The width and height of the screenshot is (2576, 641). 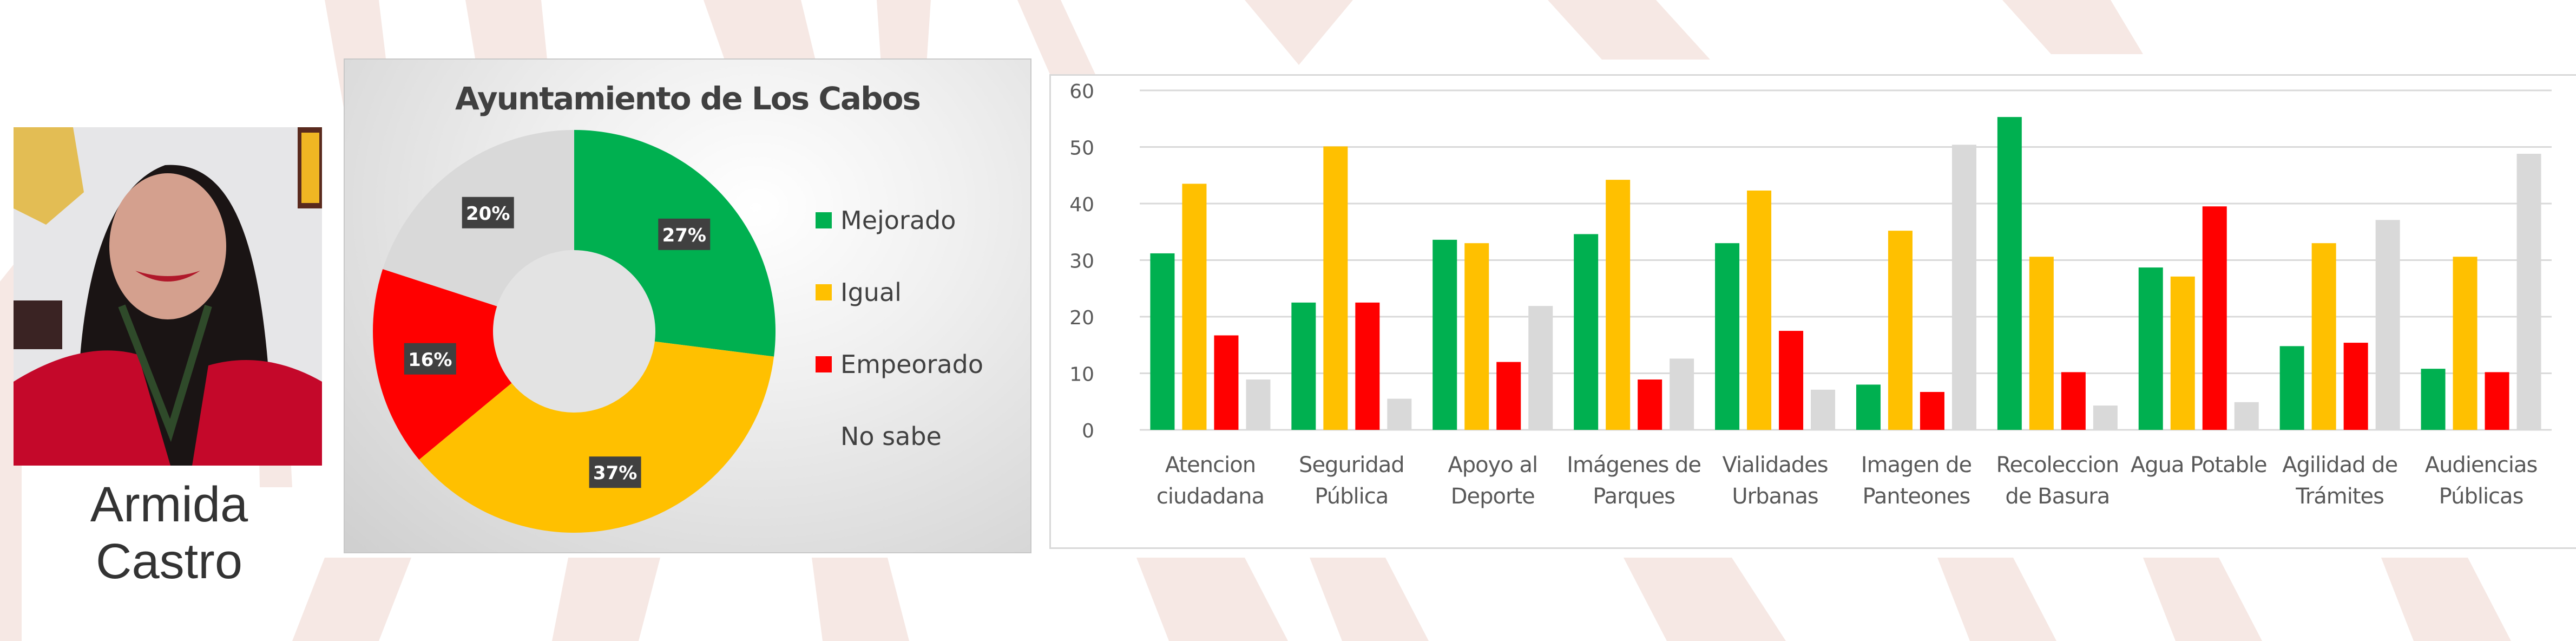 What do you see at coordinates (1634, 481) in the screenshot?
I see `x-axis-label: Imágenes de Parques` at bounding box center [1634, 481].